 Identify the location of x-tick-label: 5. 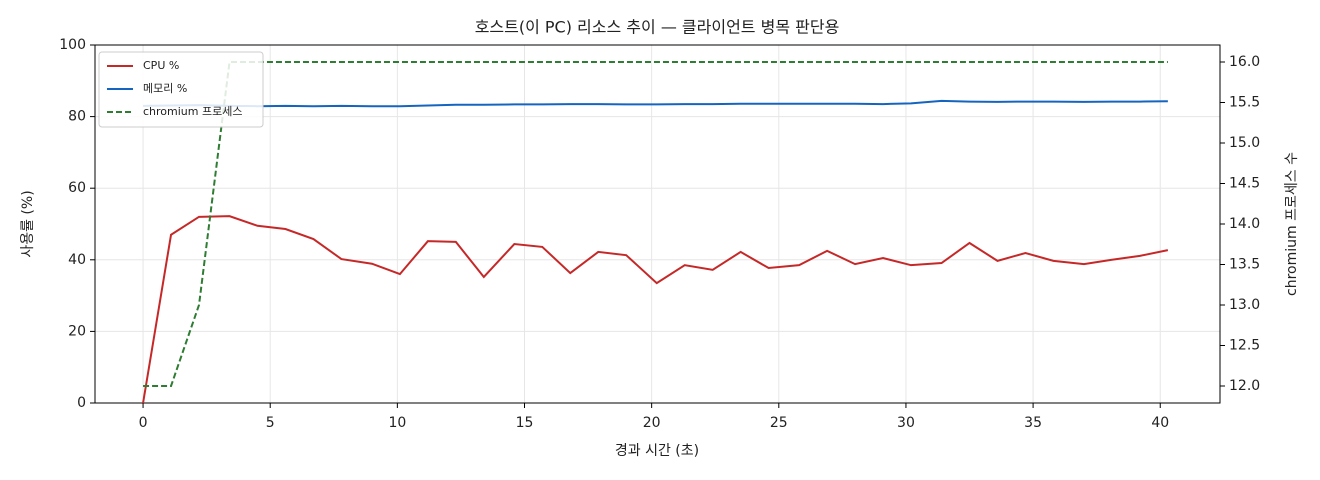
(270, 423).